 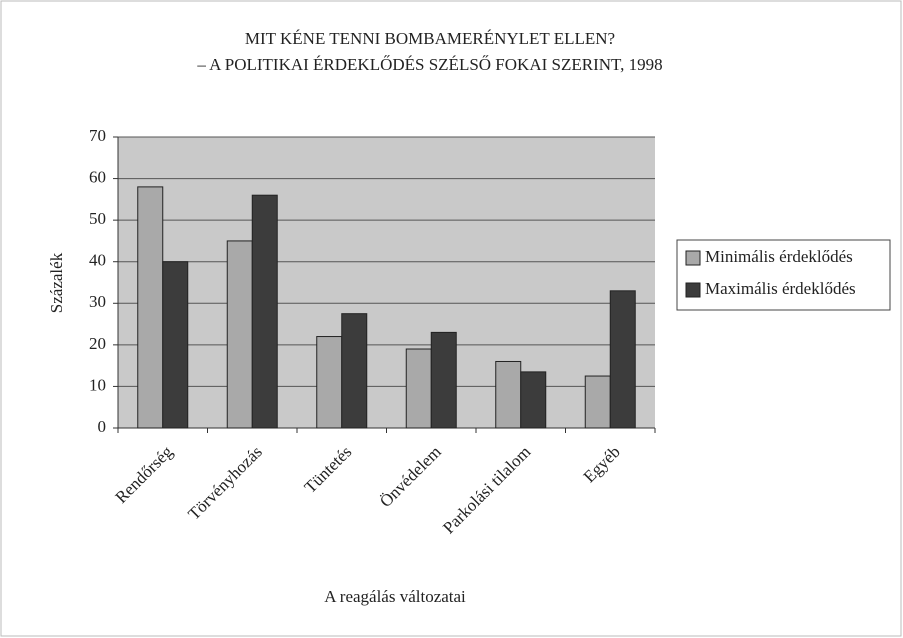 I want to click on y-tick-label: 60, so click(x=97, y=176).